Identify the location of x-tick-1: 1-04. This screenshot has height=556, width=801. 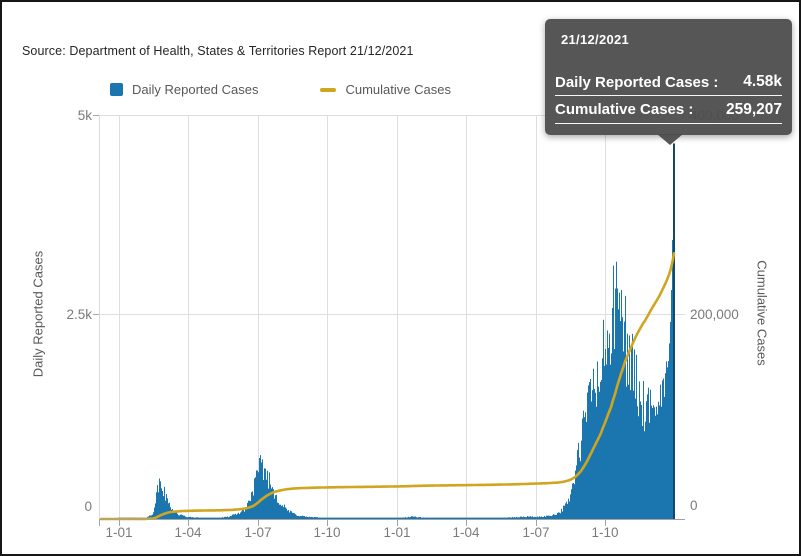
(188, 532).